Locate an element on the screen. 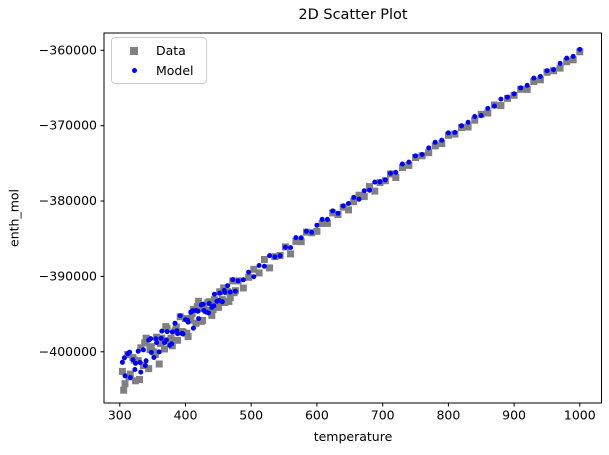 The width and height of the screenshot is (609, 455). x-tick-label: 900 is located at coordinates (514, 415).